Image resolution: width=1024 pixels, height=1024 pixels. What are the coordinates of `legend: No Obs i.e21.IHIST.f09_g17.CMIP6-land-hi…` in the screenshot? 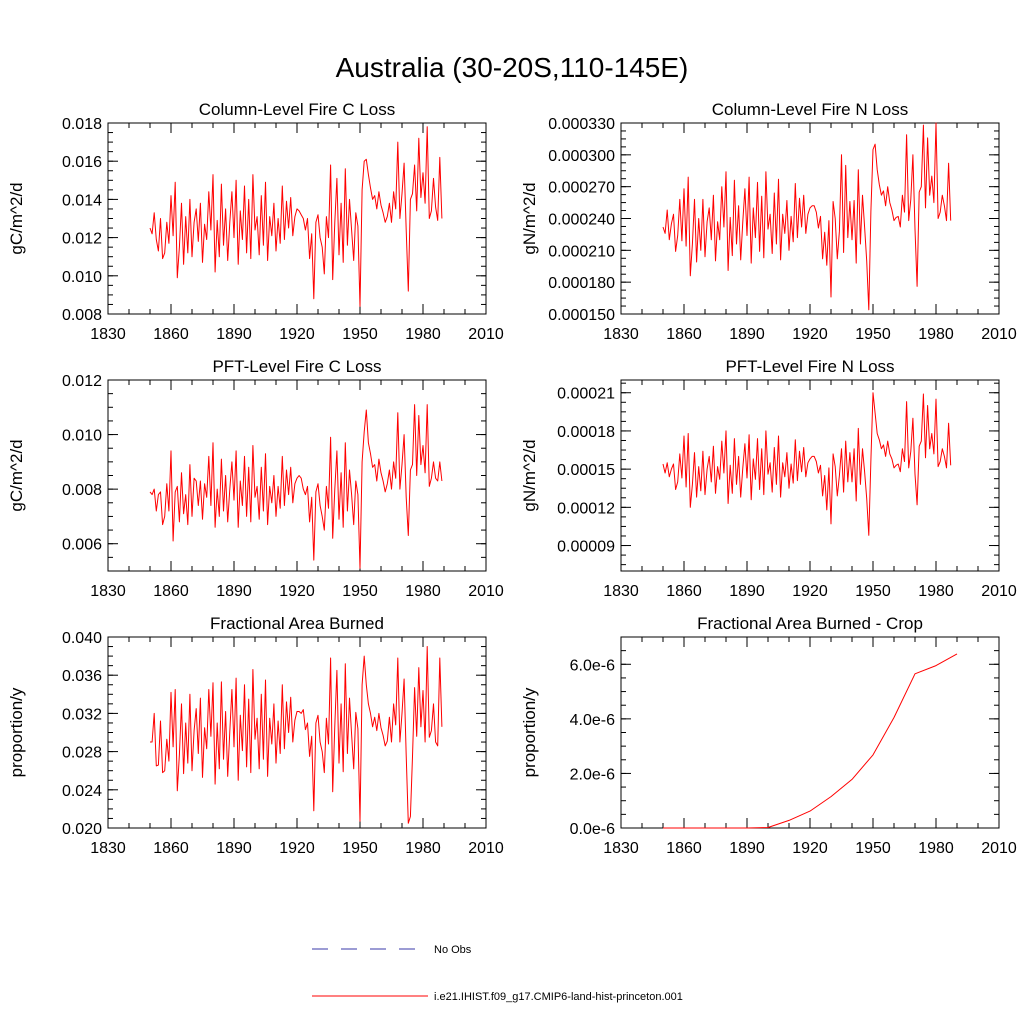 It's located at (497, 973).